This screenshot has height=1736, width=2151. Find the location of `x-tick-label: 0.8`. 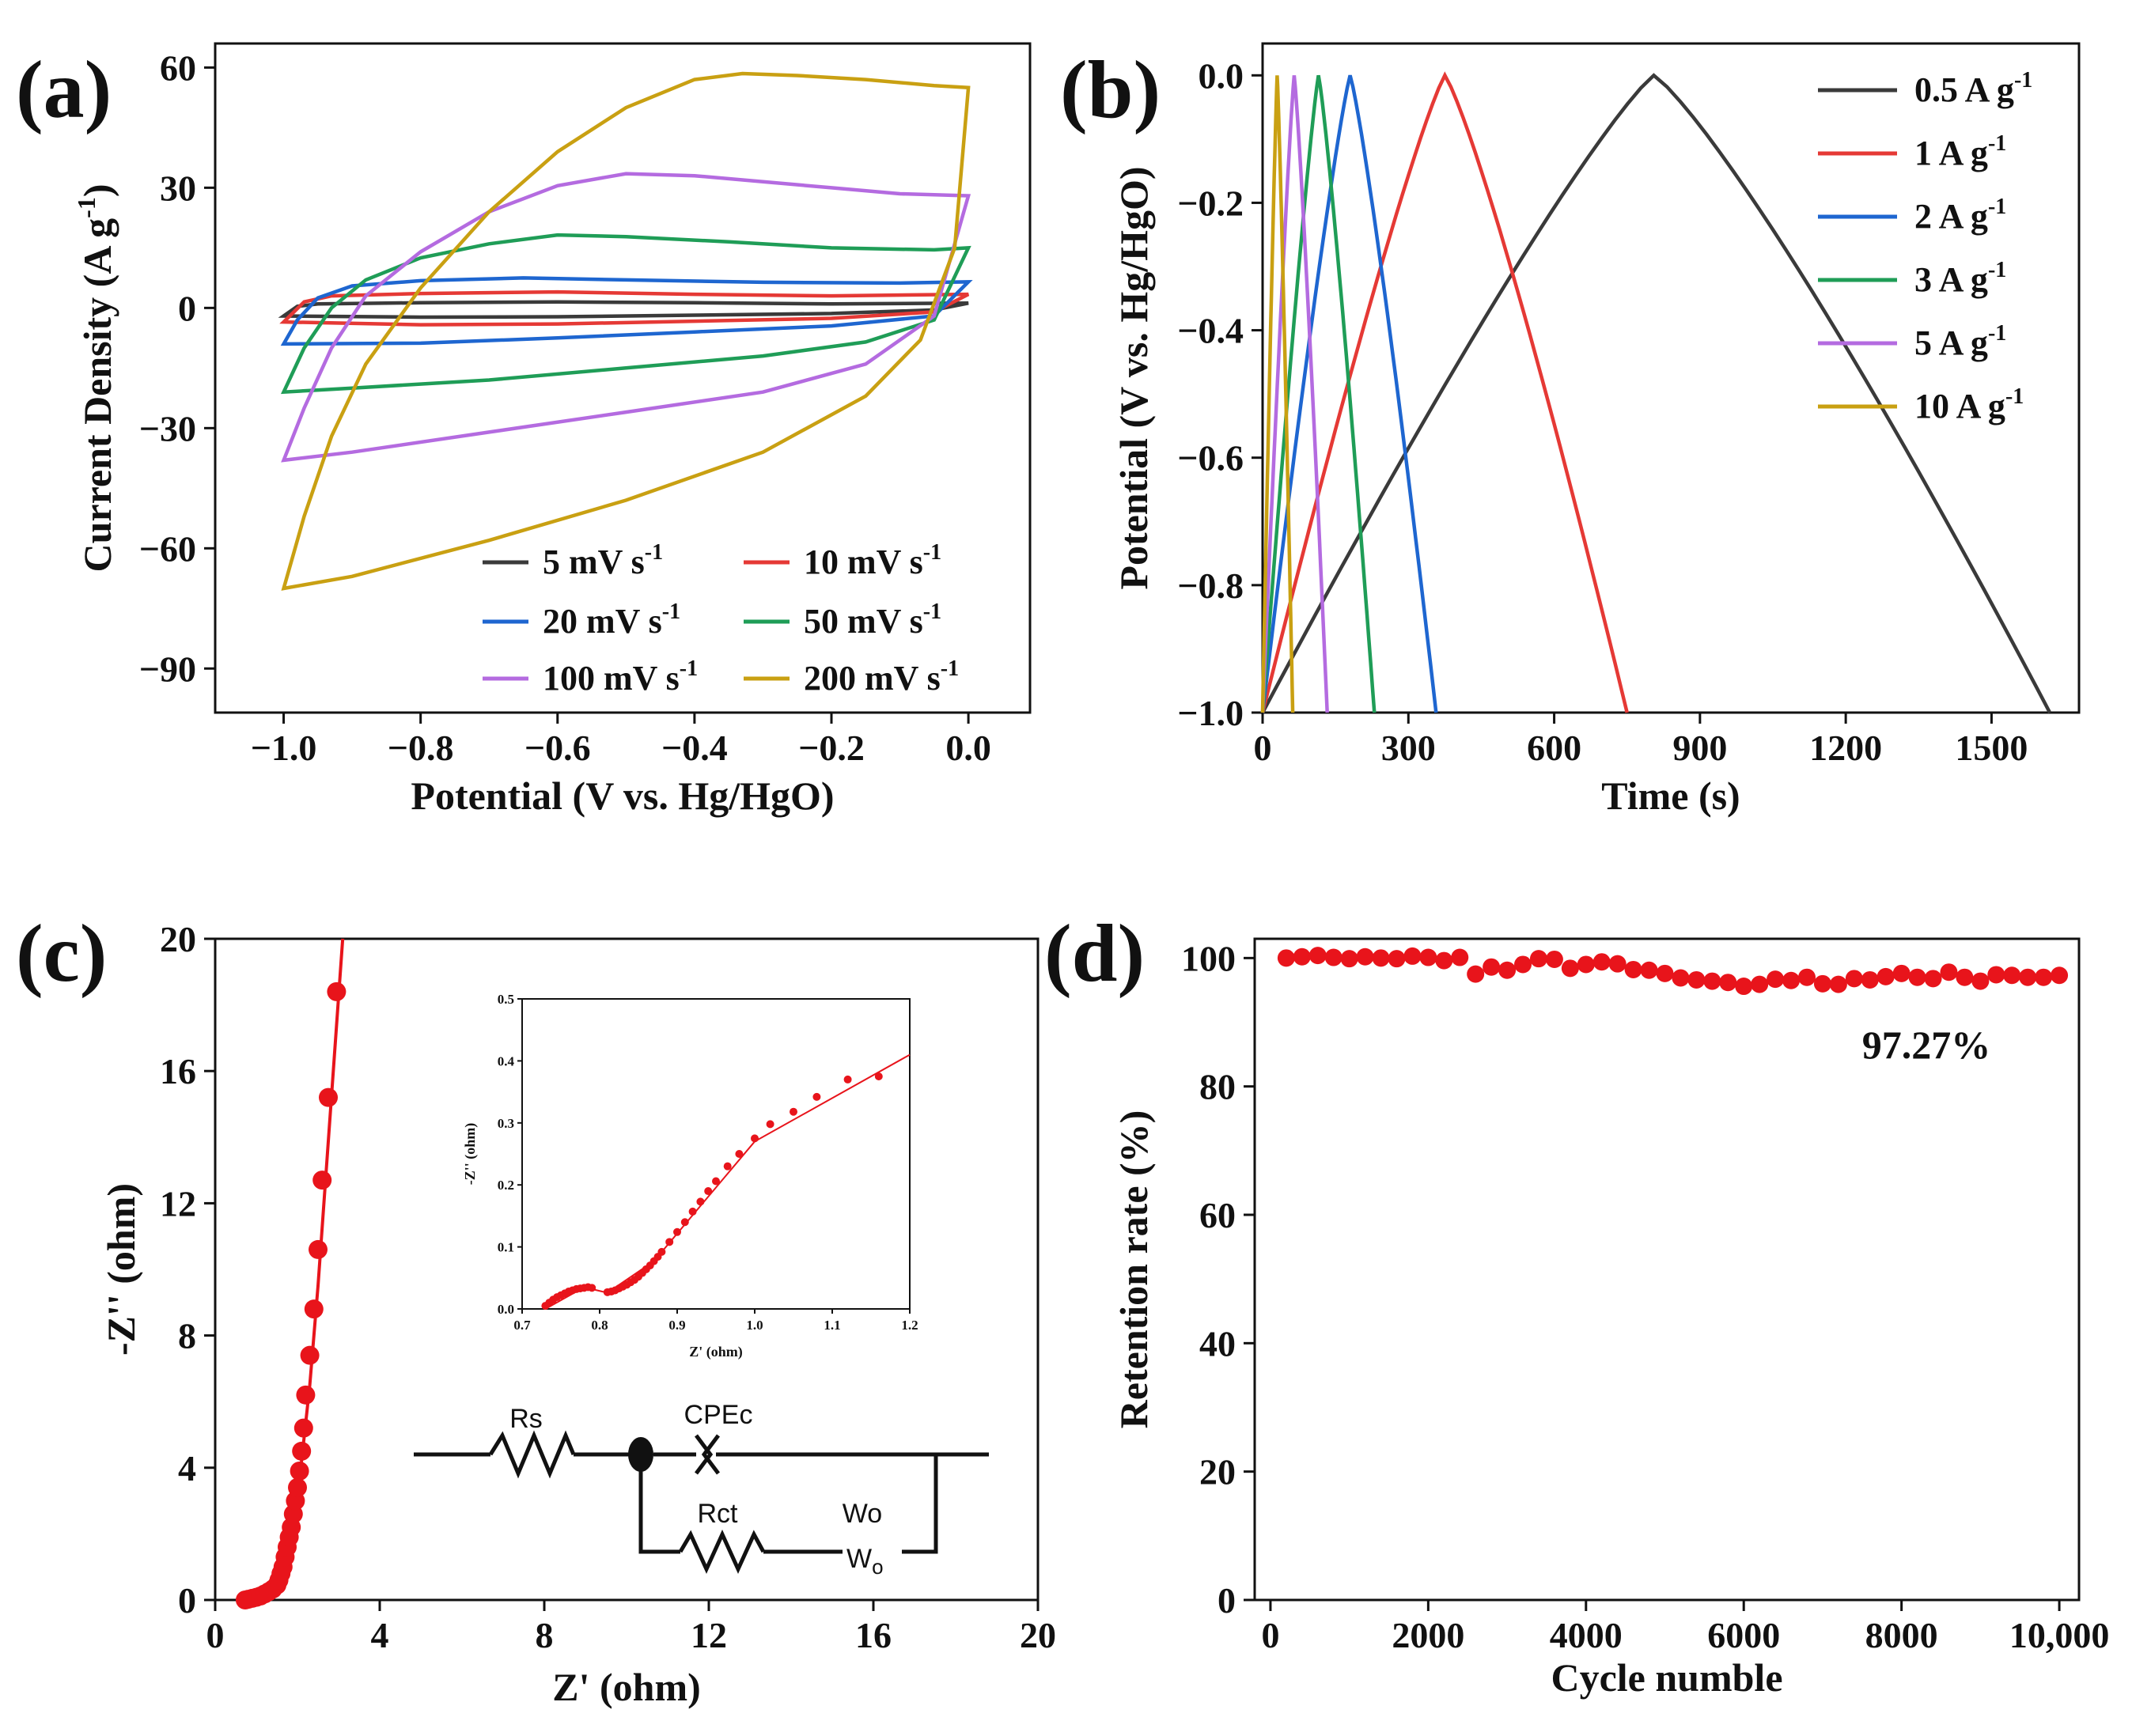

x-tick-label: 0.8 is located at coordinates (600, 1325).